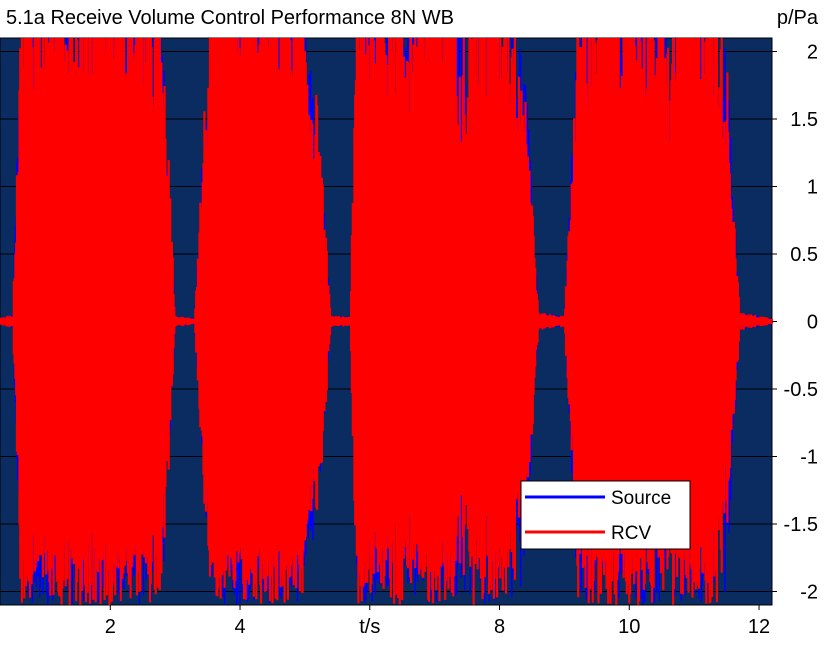 This screenshot has height=647, width=830. Describe the element at coordinates (239, 627) in the screenshot. I see `x-tick-label: 4` at that location.